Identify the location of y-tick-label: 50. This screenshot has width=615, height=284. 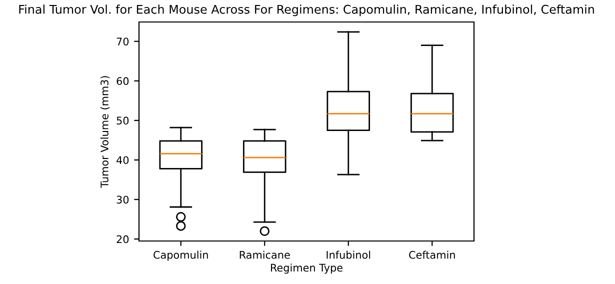
(122, 120).